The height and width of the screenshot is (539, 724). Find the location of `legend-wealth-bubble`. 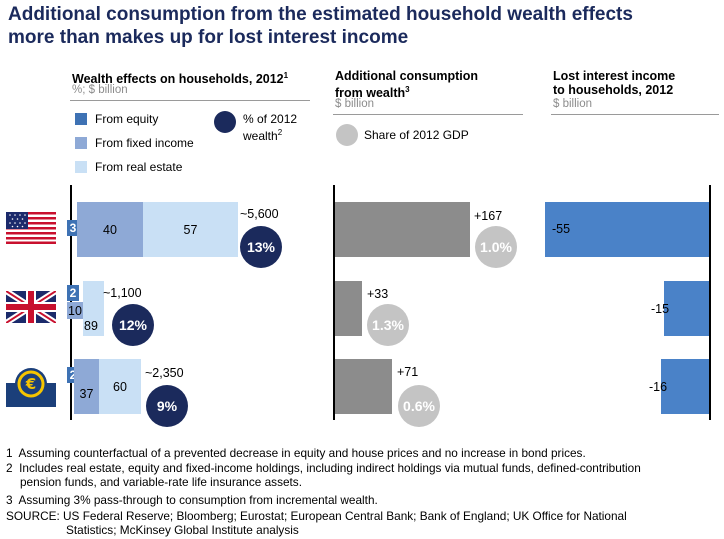

legend-wealth-bubble is located at coordinates (225, 122).